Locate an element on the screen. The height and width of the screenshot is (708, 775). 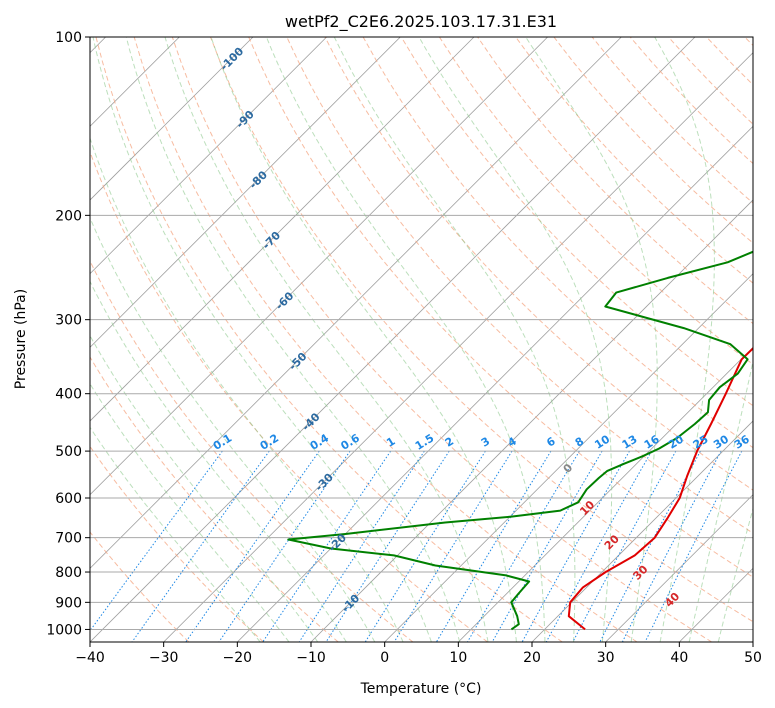
y-tick-label: 200 is located at coordinates (68, 216).